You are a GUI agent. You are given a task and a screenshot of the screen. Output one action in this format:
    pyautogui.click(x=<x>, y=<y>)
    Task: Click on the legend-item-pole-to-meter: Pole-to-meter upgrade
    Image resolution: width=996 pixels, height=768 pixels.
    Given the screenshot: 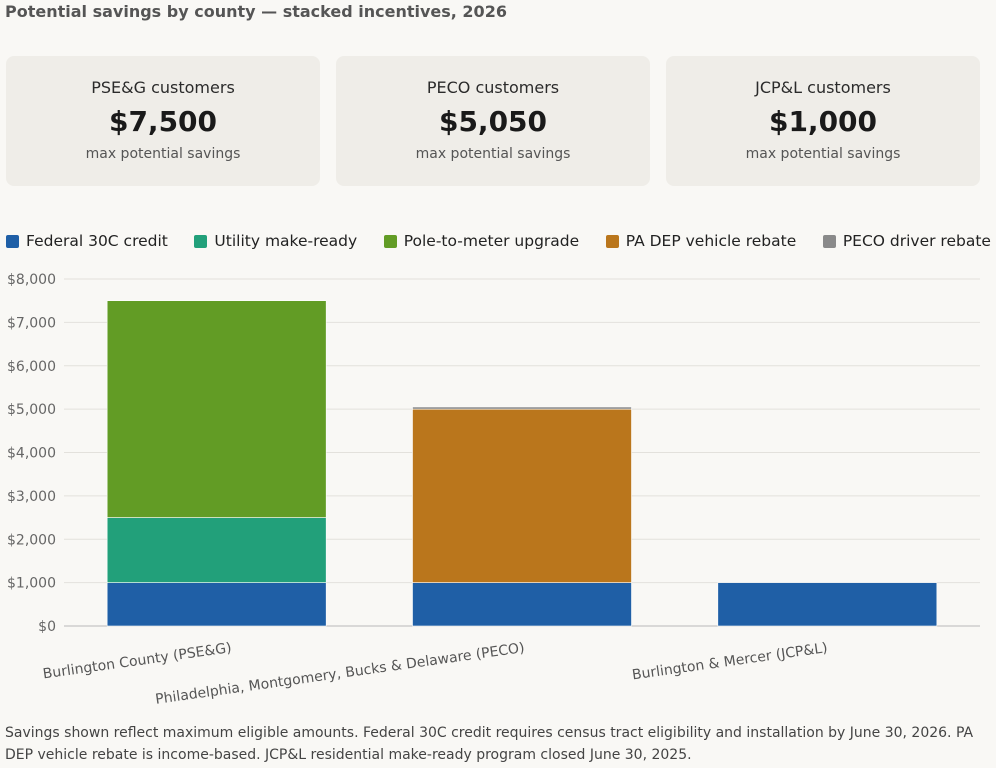 What is the action you would take?
    pyautogui.click(x=481, y=241)
    